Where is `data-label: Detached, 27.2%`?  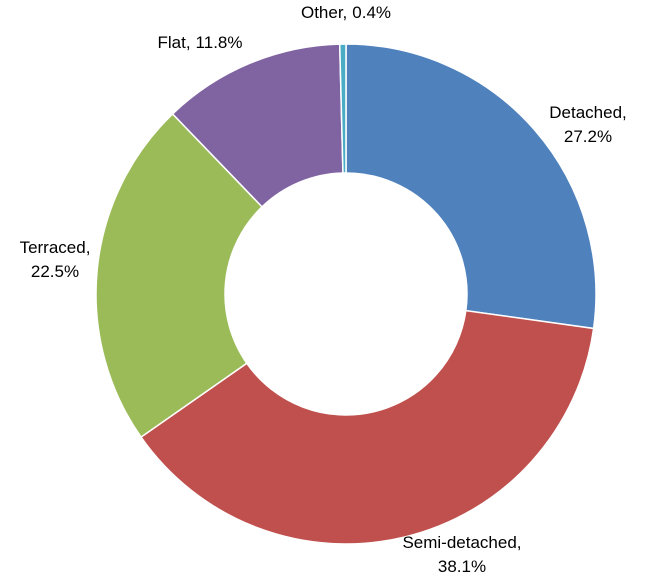 data-label: Detached, 27.2% is located at coordinates (588, 124).